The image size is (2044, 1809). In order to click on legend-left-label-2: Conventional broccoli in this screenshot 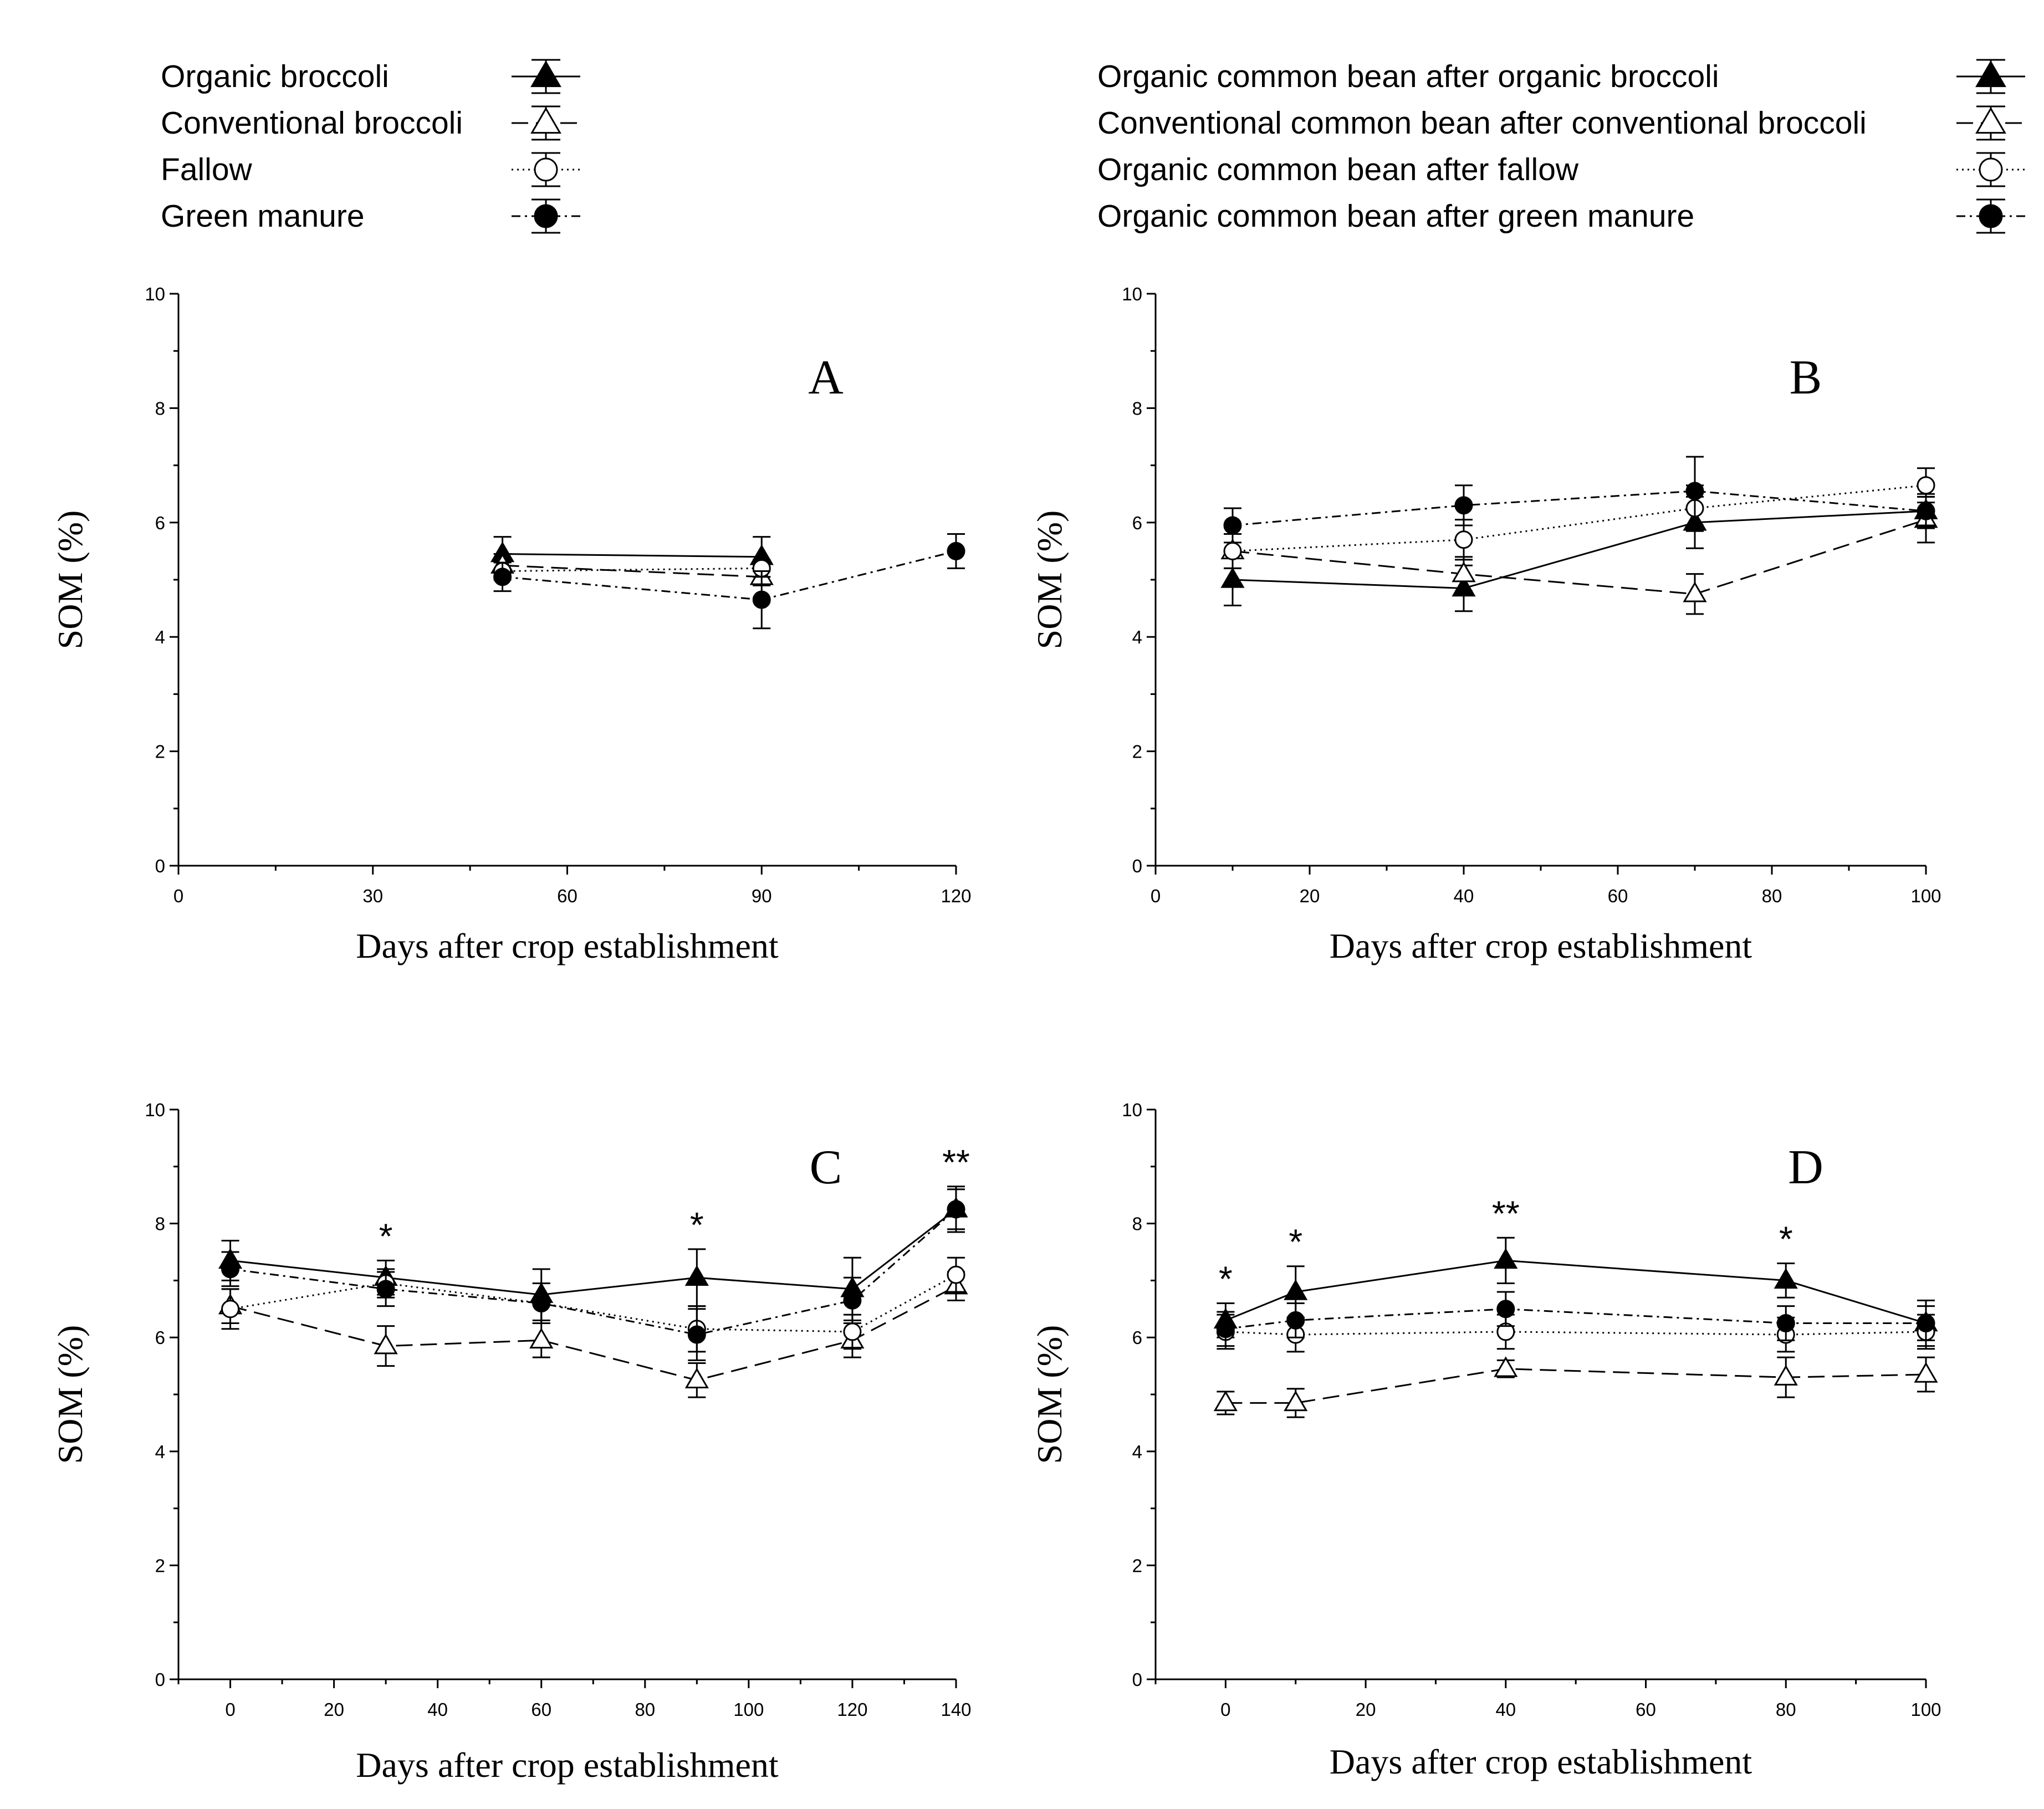, I will do `click(312, 123)`.